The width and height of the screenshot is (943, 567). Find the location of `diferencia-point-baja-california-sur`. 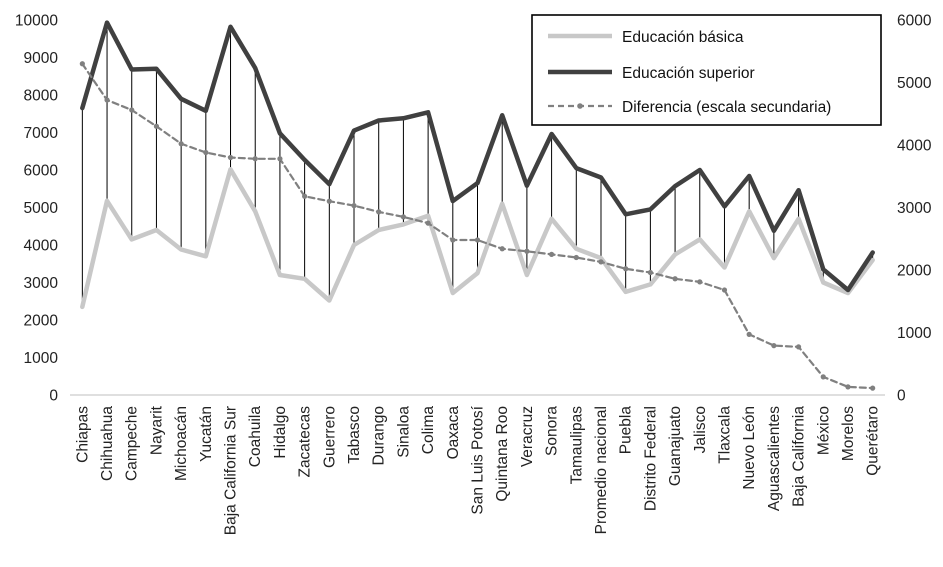

diferencia-point-baja-california-sur is located at coordinates (230, 157).